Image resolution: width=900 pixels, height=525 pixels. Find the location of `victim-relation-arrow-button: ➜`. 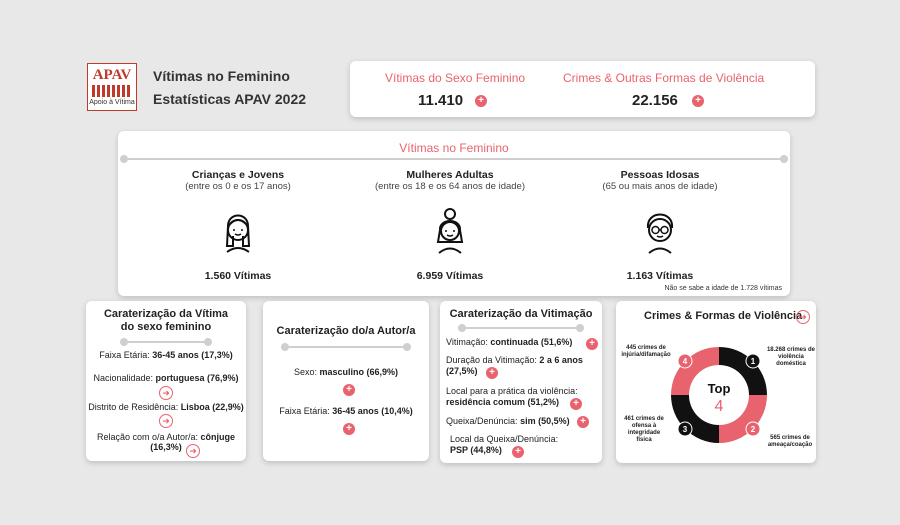

victim-relation-arrow-button: ➜ is located at coordinates (193, 451).